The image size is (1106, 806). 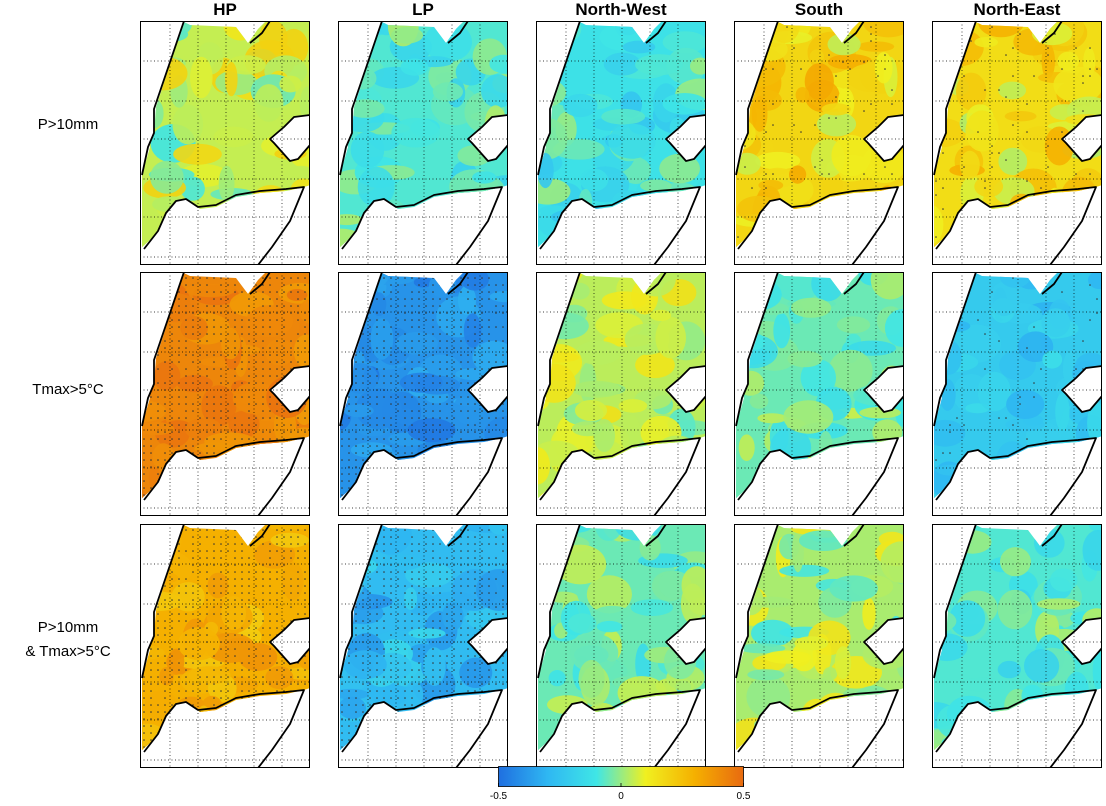 I want to click on map-panel-svg, so click(x=1017, y=143).